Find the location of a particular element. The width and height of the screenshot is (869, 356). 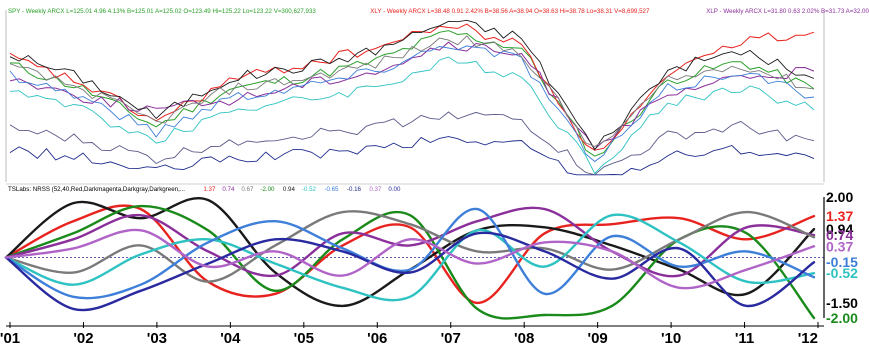

x-tick-label-9: '10 is located at coordinates (671, 338).